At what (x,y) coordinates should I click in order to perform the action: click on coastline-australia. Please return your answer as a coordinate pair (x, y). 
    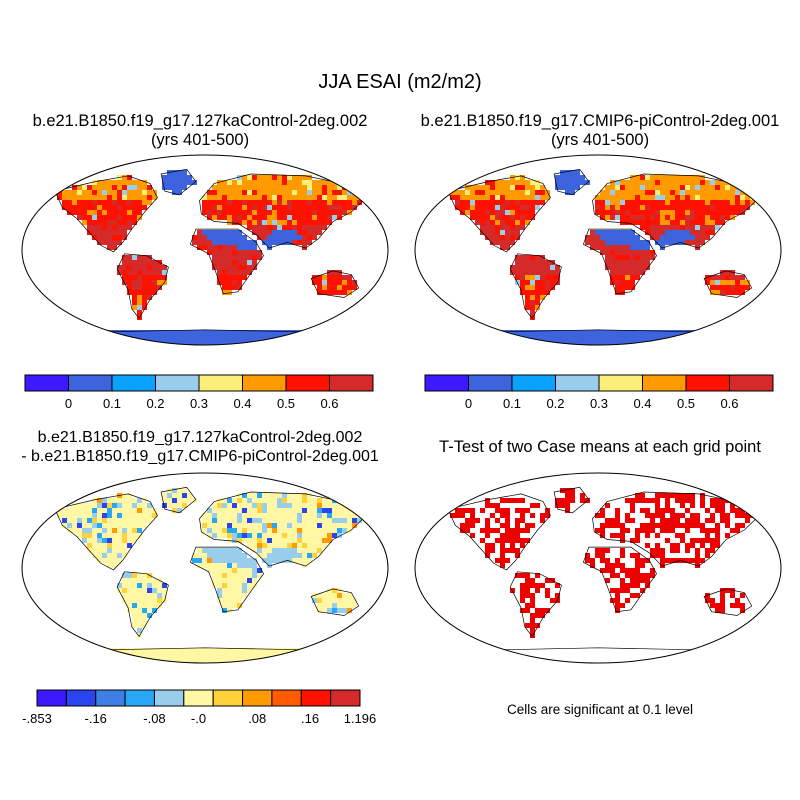
    Looking at the image, I should click on (728, 284).